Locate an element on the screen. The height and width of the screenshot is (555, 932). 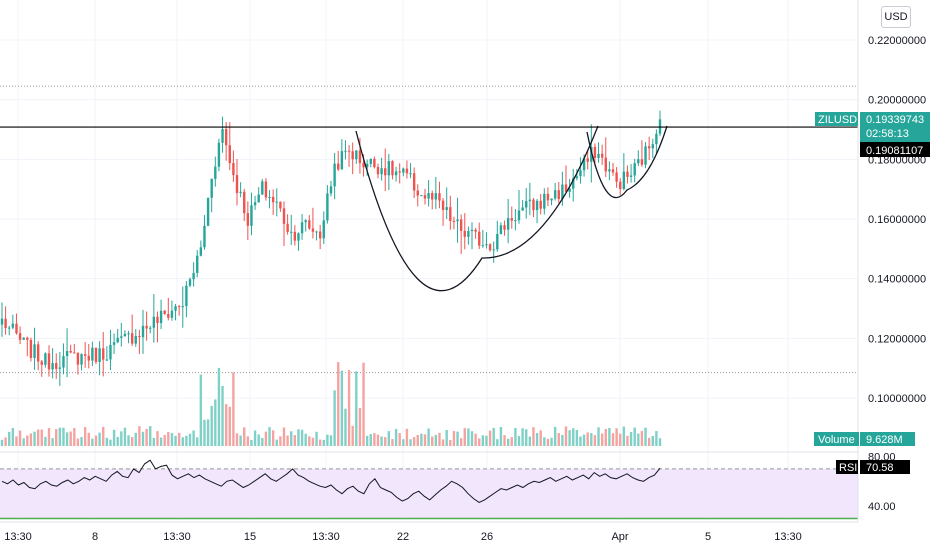
last-price-badge is located at coordinates (895, 127).